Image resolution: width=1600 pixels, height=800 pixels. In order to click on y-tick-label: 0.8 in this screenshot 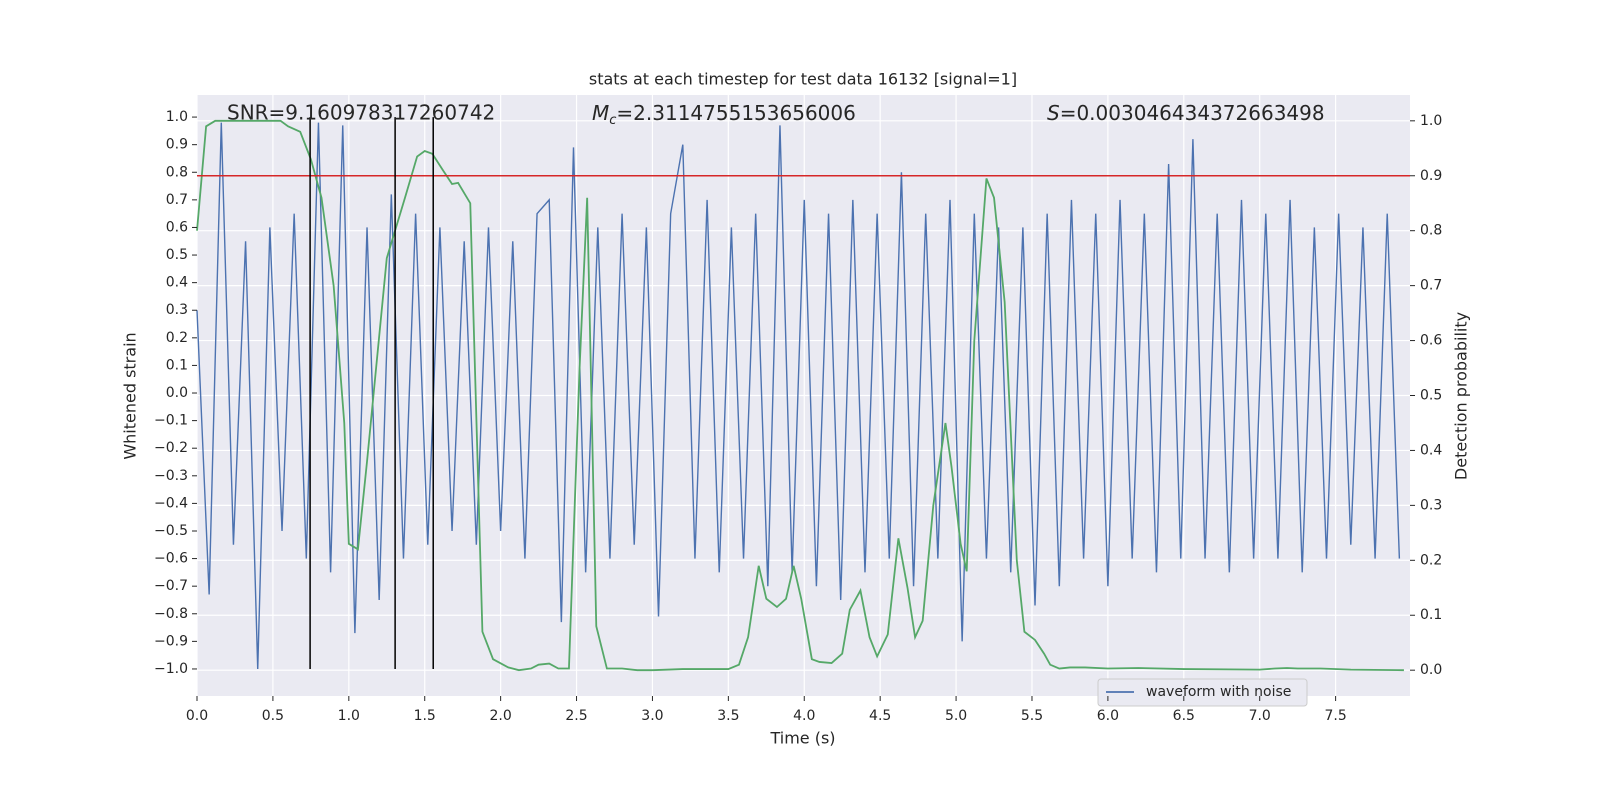, I will do `click(177, 172)`.